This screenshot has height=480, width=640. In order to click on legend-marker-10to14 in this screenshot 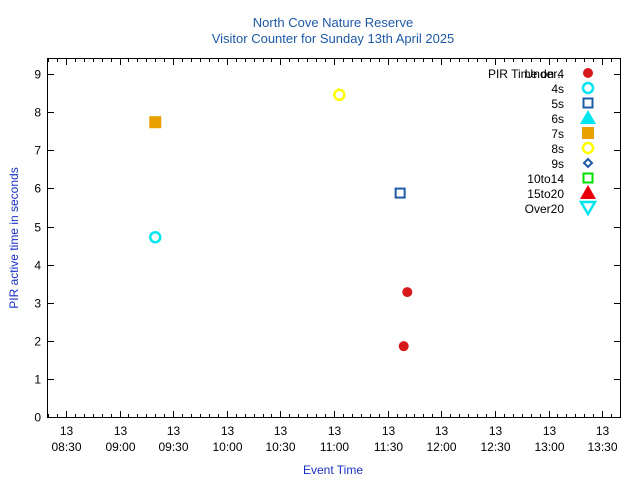, I will do `click(588, 178)`.